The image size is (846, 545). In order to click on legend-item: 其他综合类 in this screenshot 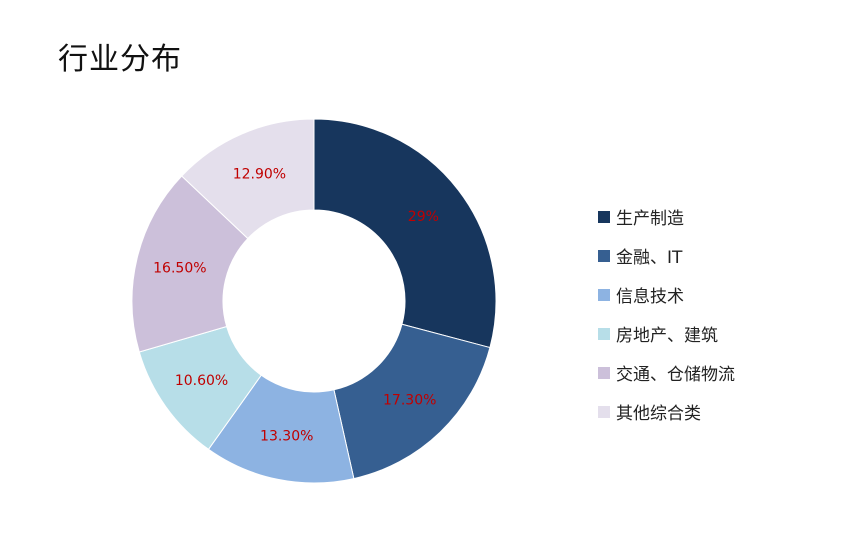, I will do `click(666, 411)`.